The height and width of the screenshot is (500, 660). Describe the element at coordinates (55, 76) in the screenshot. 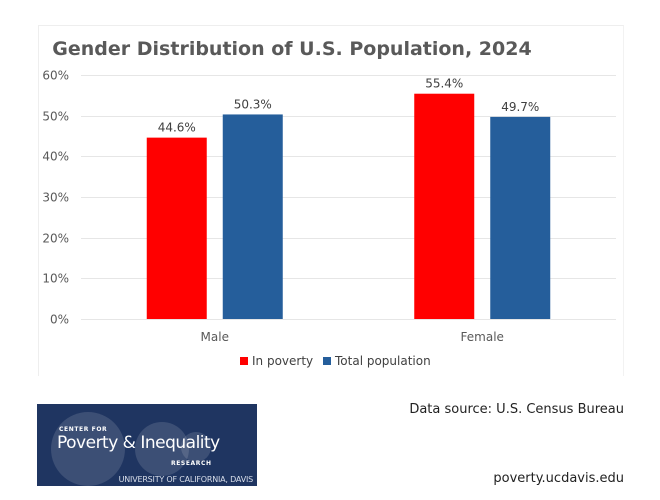

I see `y-tick-label: 60%` at that location.